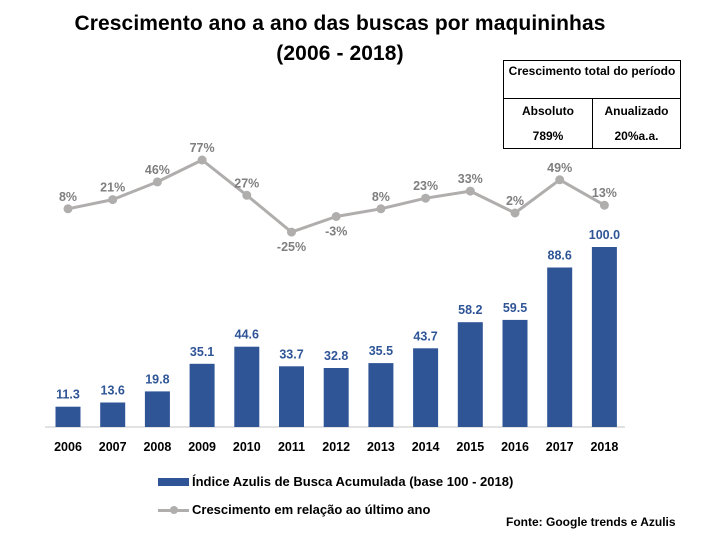  Describe the element at coordinates (560, 447) in the screenshot. I see `x-tick-2017: 2017` at that location.